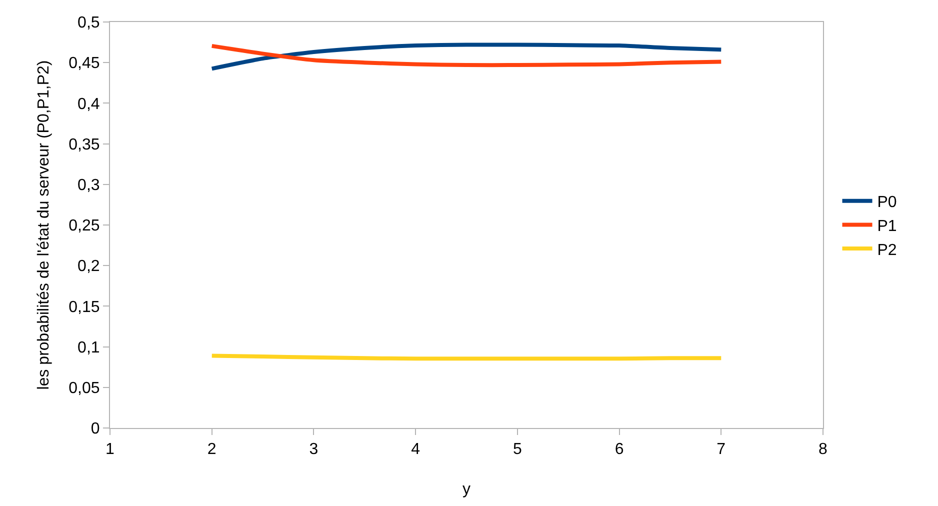 This screenshot has height=506, width=938. I want to click on x-tick-label: 2, so click(211, 449).